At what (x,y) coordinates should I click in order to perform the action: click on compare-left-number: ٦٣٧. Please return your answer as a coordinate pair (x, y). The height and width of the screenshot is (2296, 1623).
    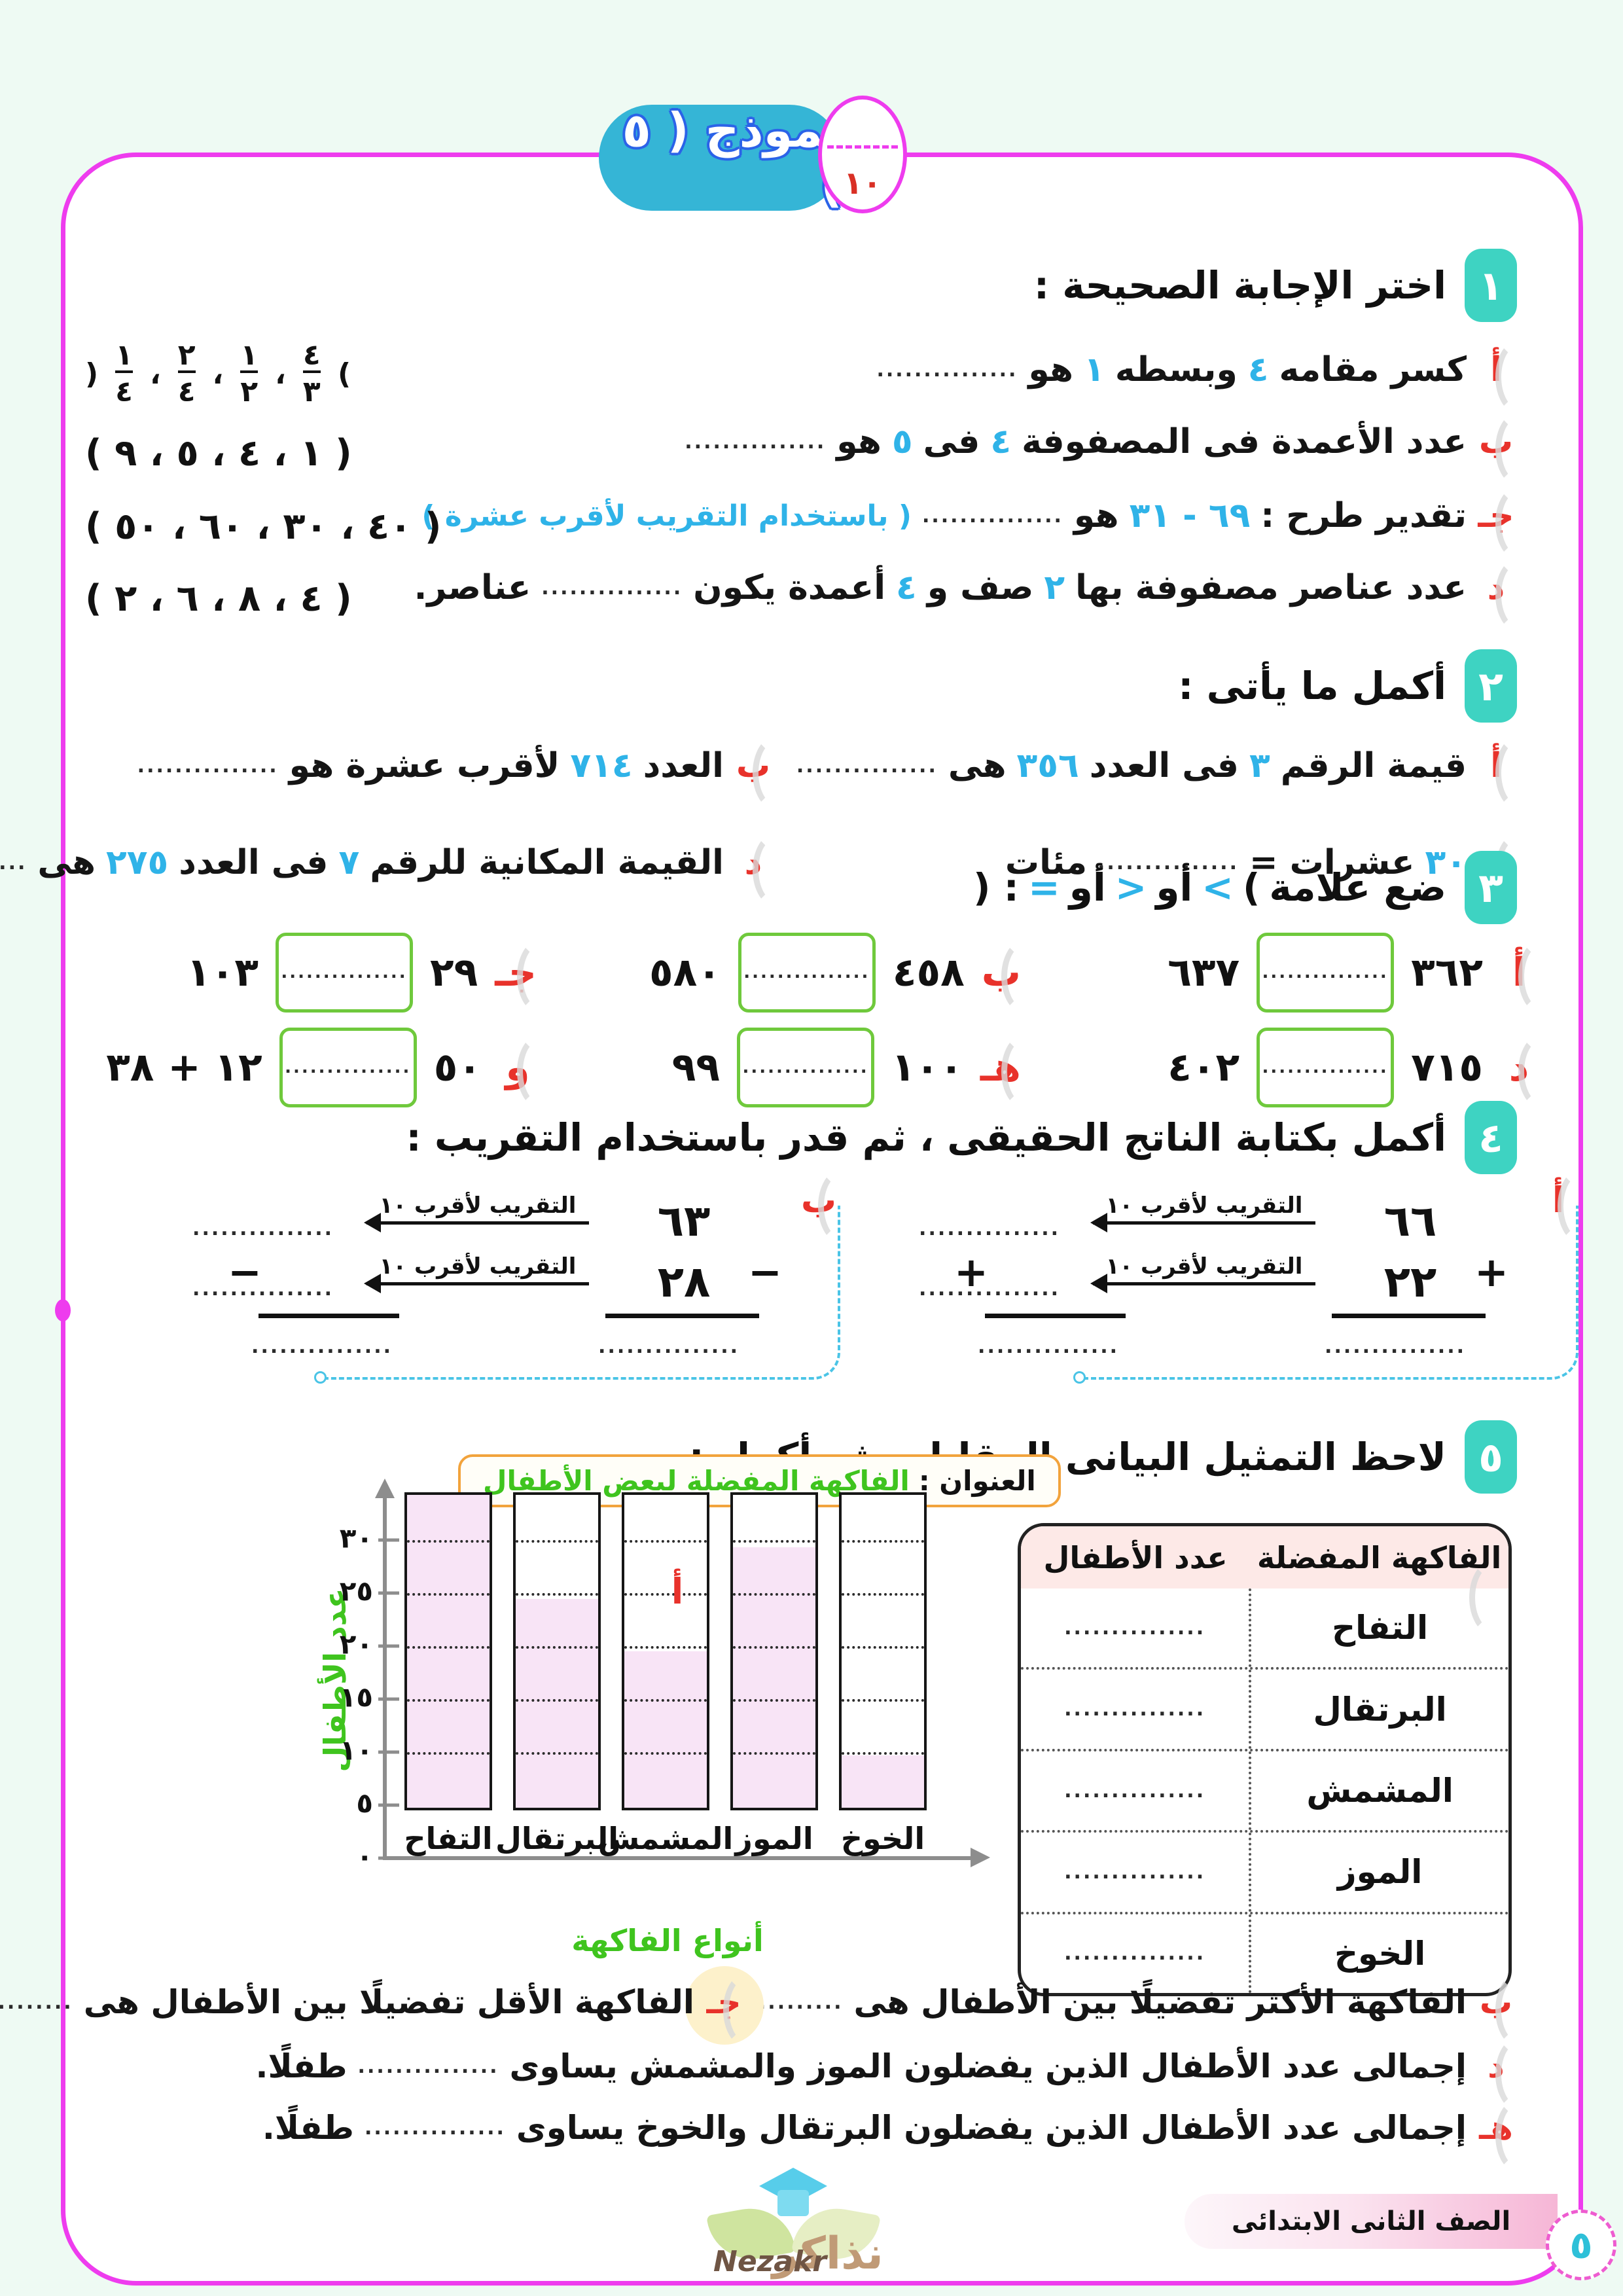
    Looking at the image, I should click on (1204, 973).